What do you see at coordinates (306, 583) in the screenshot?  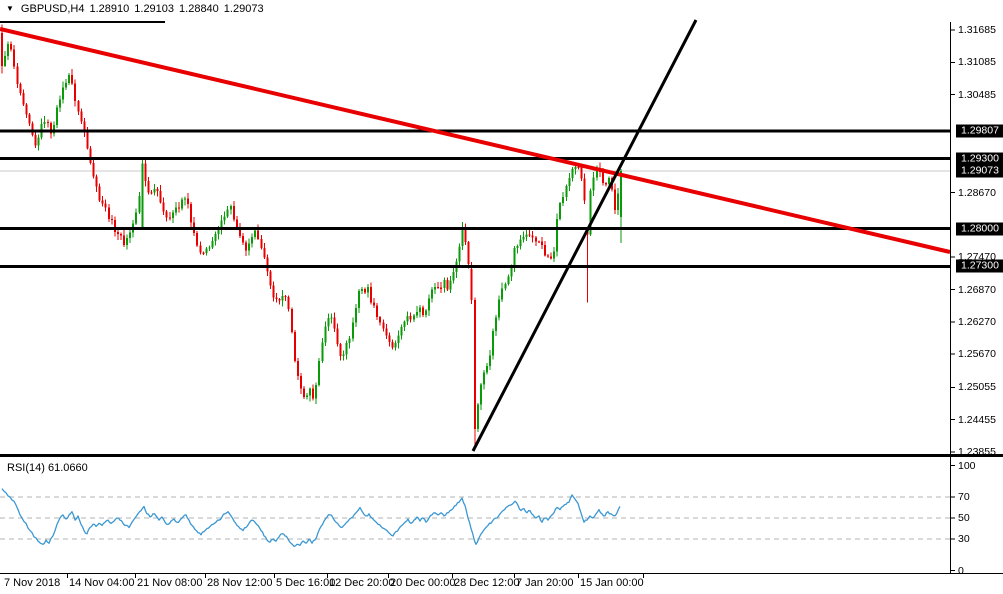 I see `time-axis-label: 5 Dec 16:00` at bounding box center [306, 583].